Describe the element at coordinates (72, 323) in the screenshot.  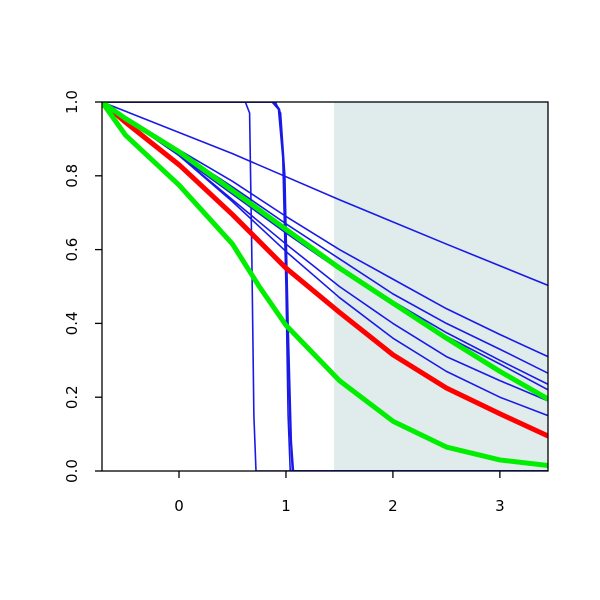
I see `y-tick-label: 0.4` at that location.